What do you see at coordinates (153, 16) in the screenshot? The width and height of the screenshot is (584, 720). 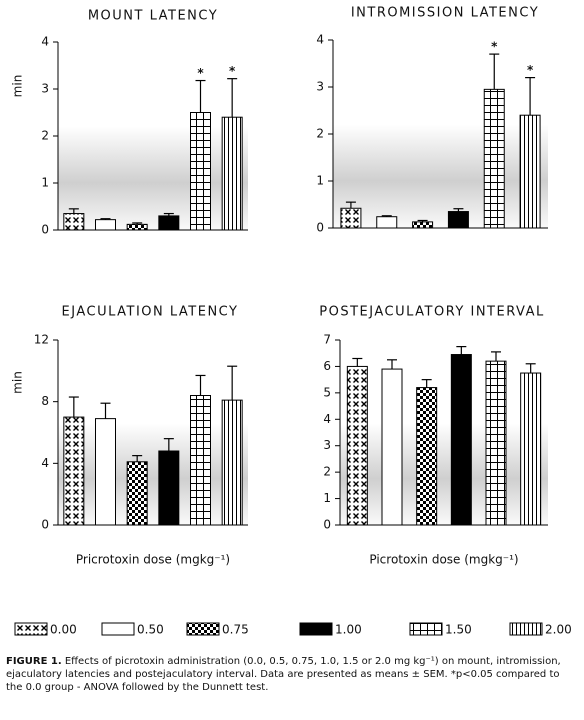 I see `chart-title: MOUNT LATENCY` at bounding box center [153, 16].